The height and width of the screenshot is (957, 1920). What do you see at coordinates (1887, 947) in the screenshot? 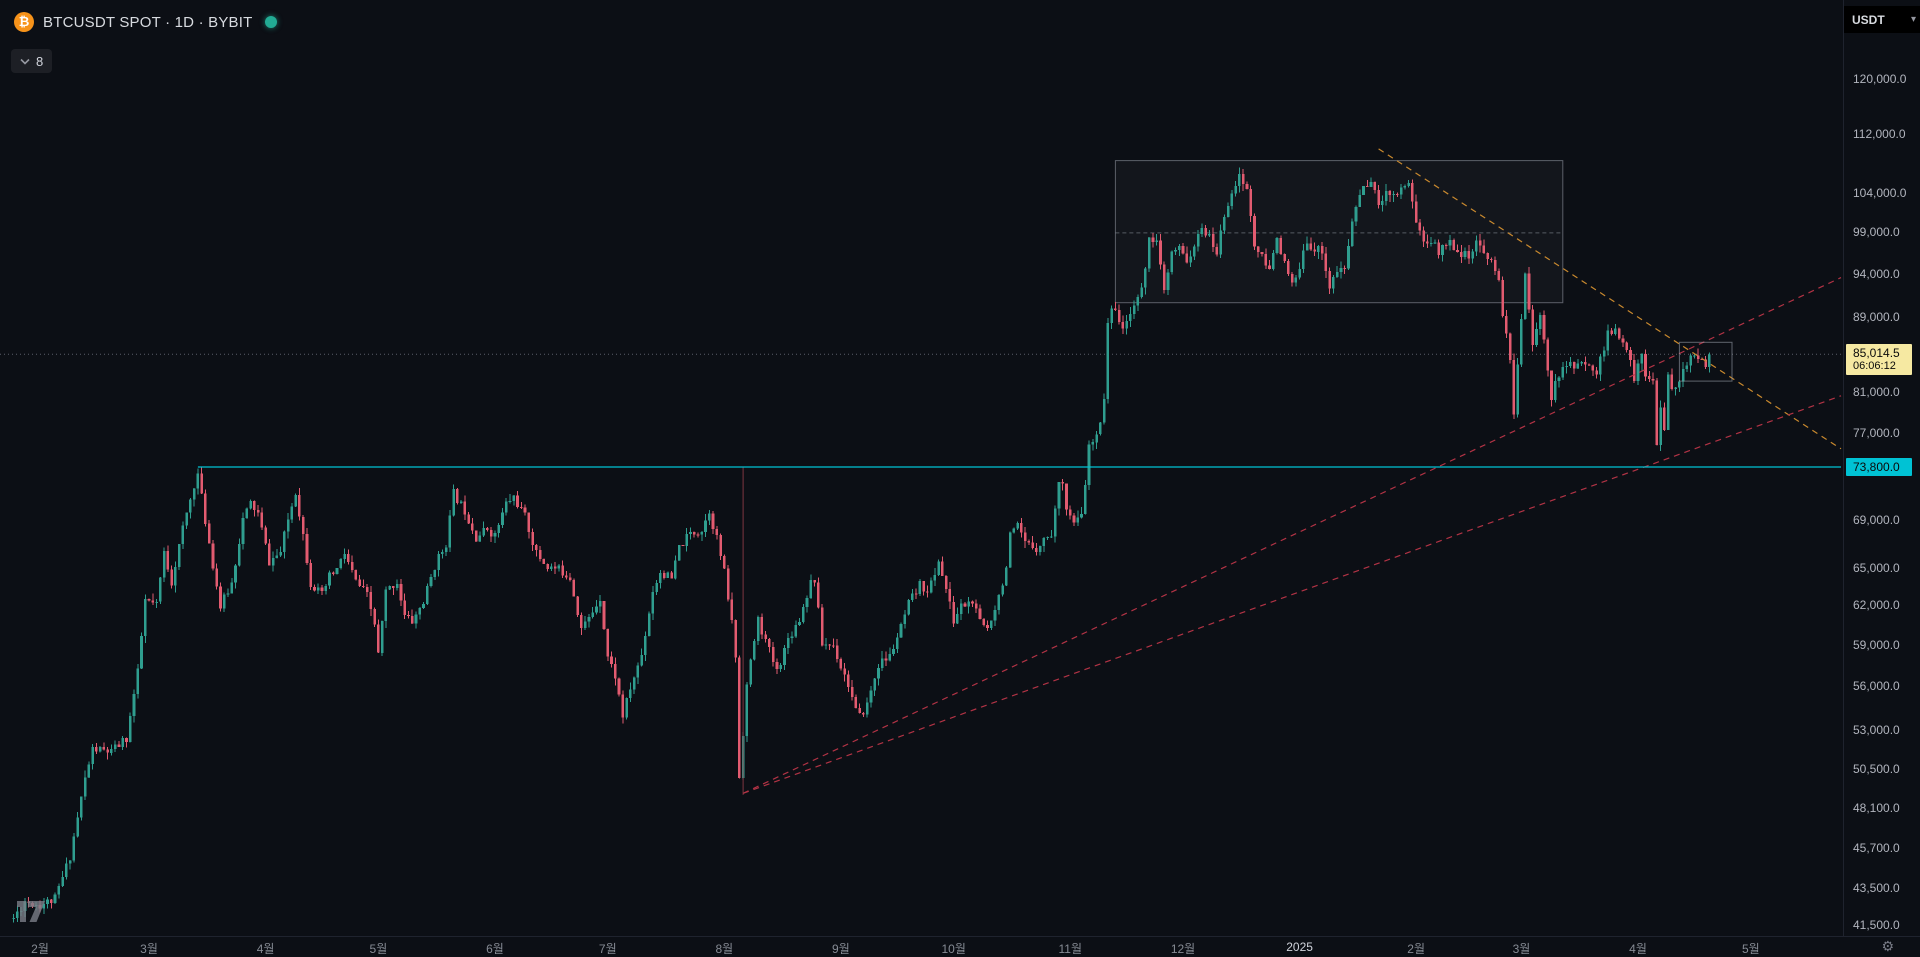
I see `settings-icon: ⚙` at bounding box center [1887, 947].